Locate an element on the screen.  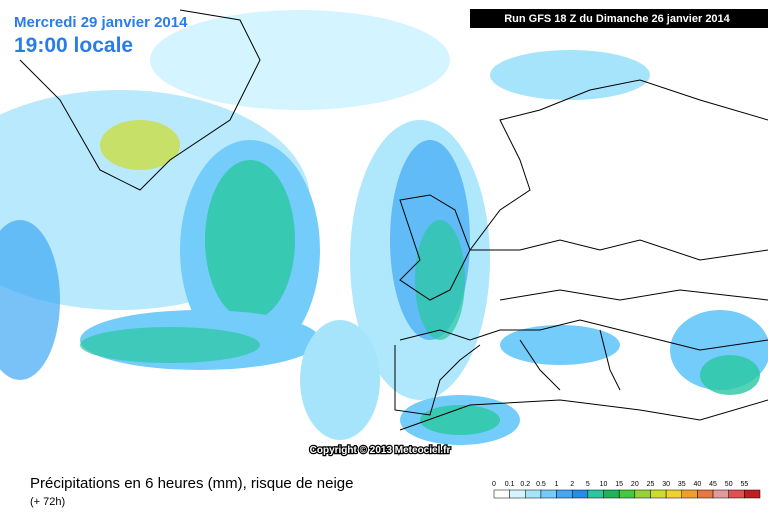
run-box is located at coordinates (619, 18).